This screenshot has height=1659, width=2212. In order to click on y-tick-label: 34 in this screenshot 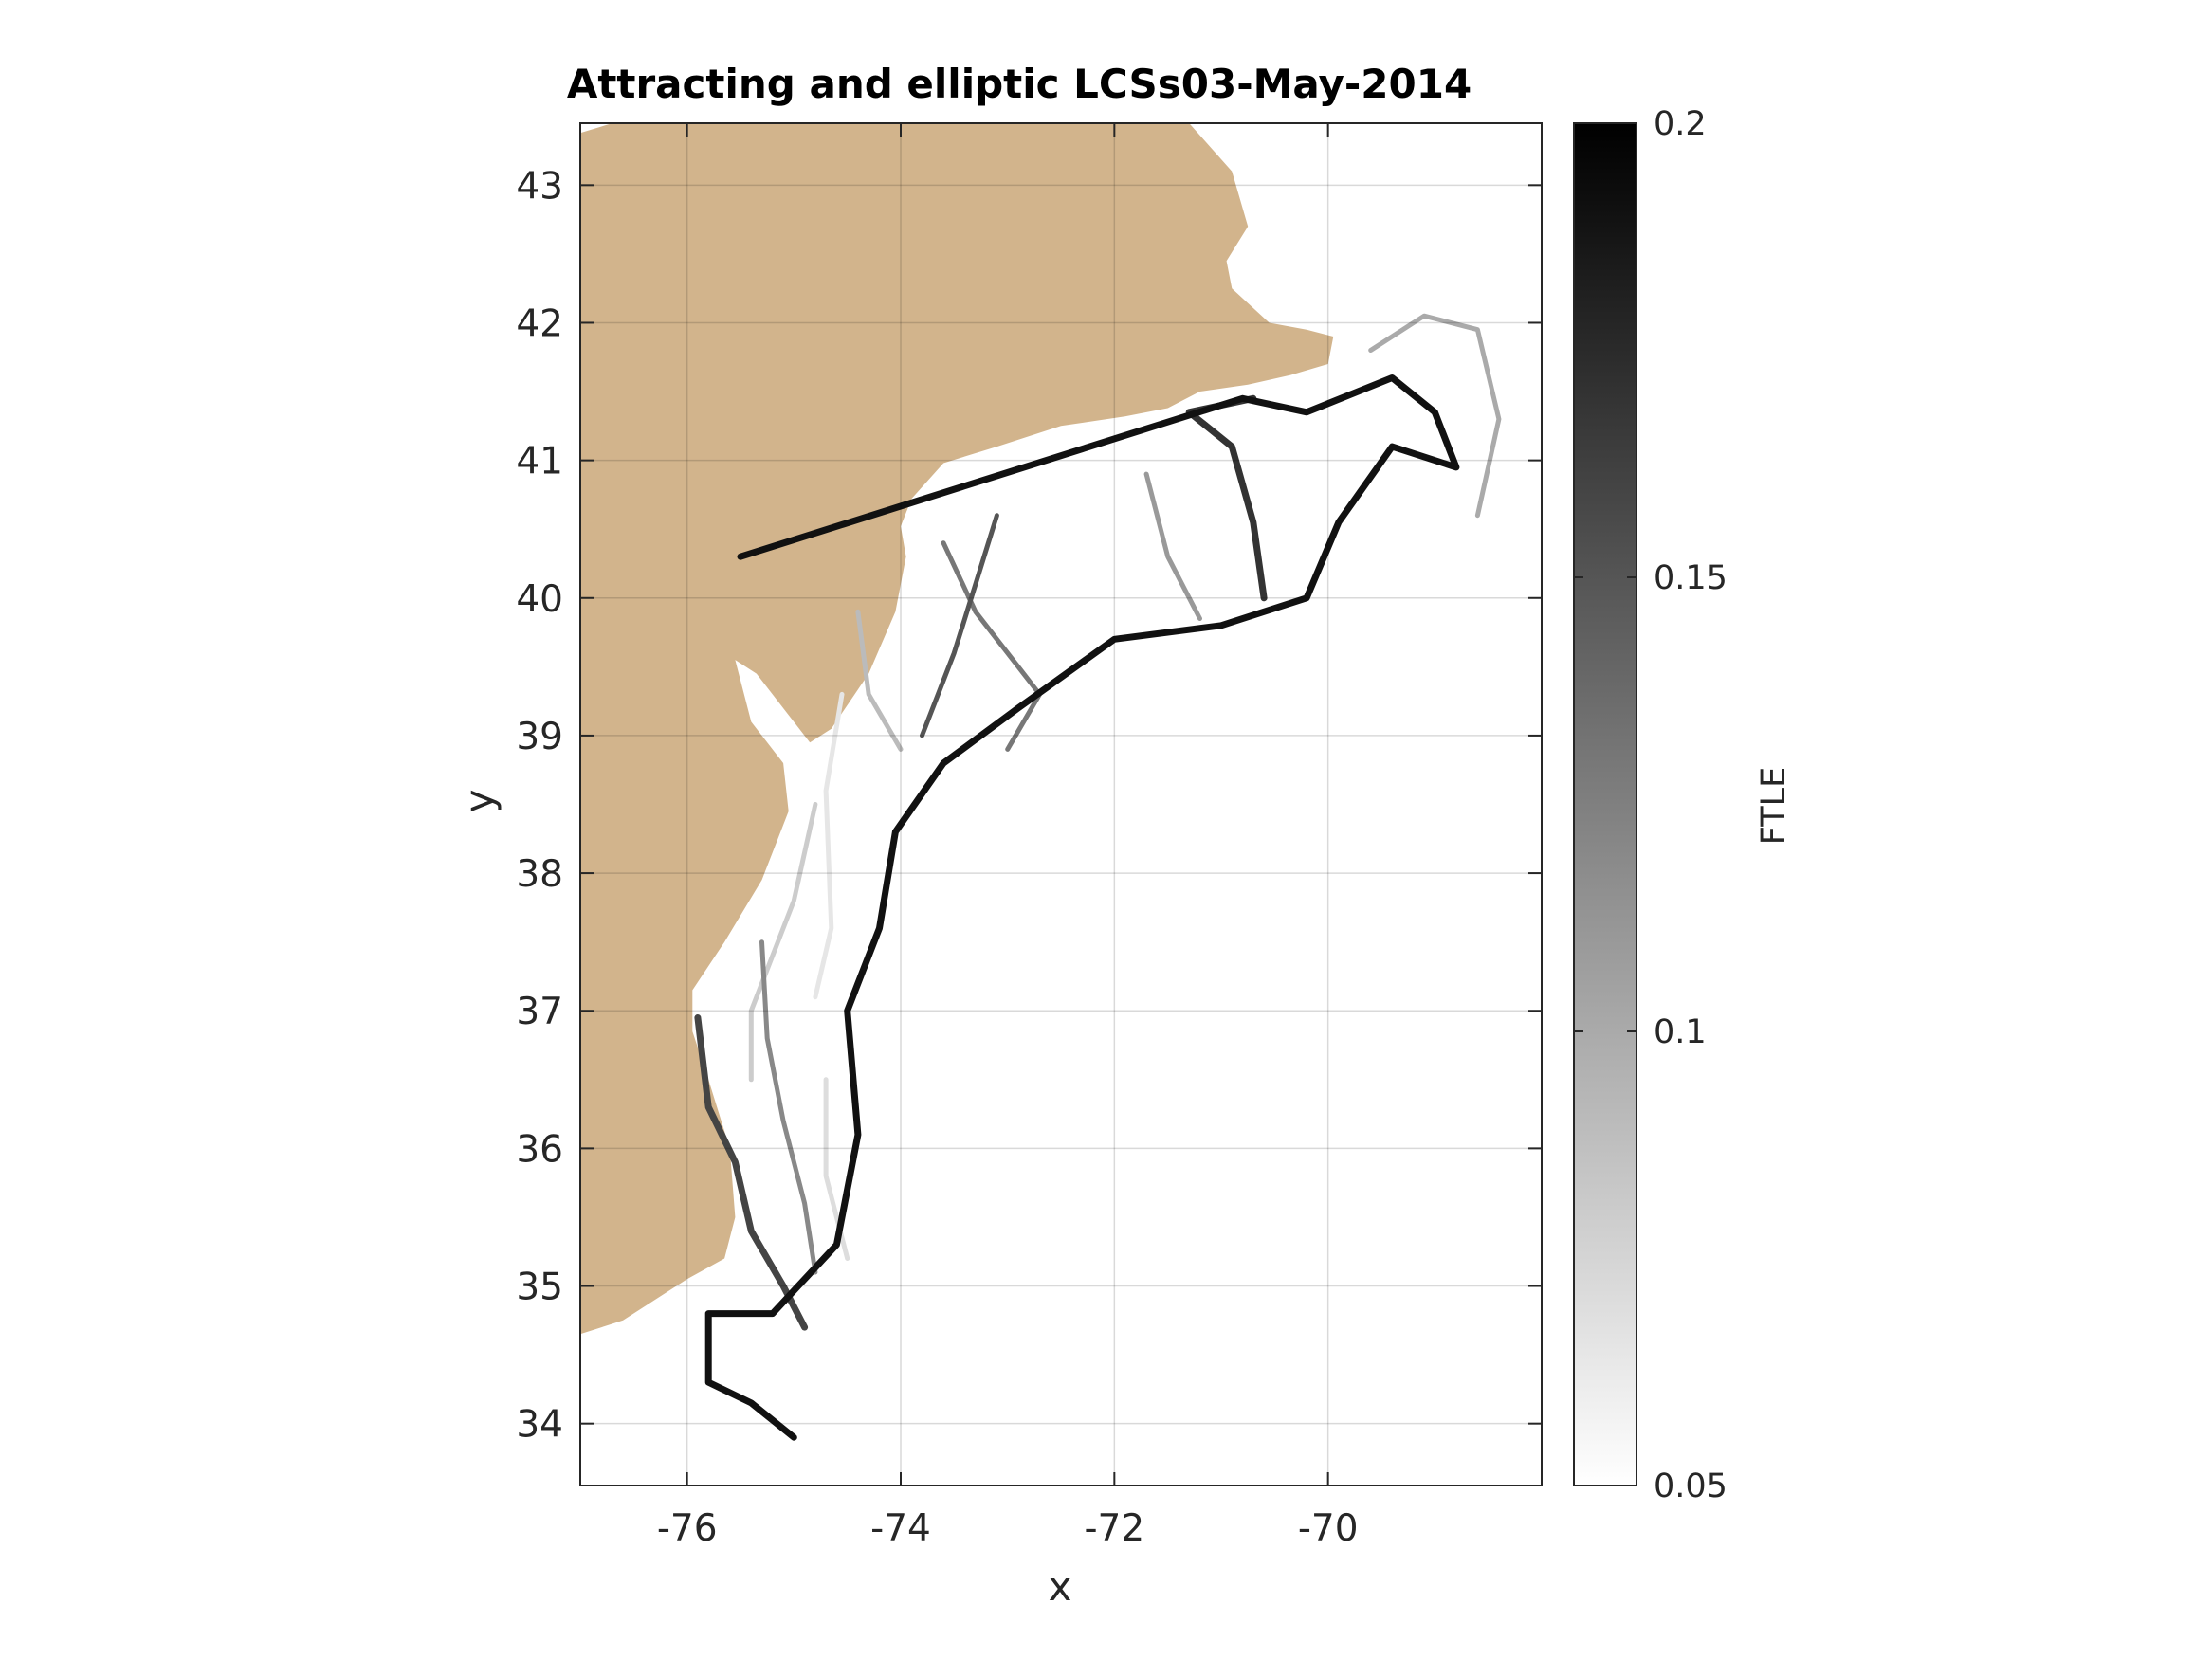, I will do `click(539, 1425)`.